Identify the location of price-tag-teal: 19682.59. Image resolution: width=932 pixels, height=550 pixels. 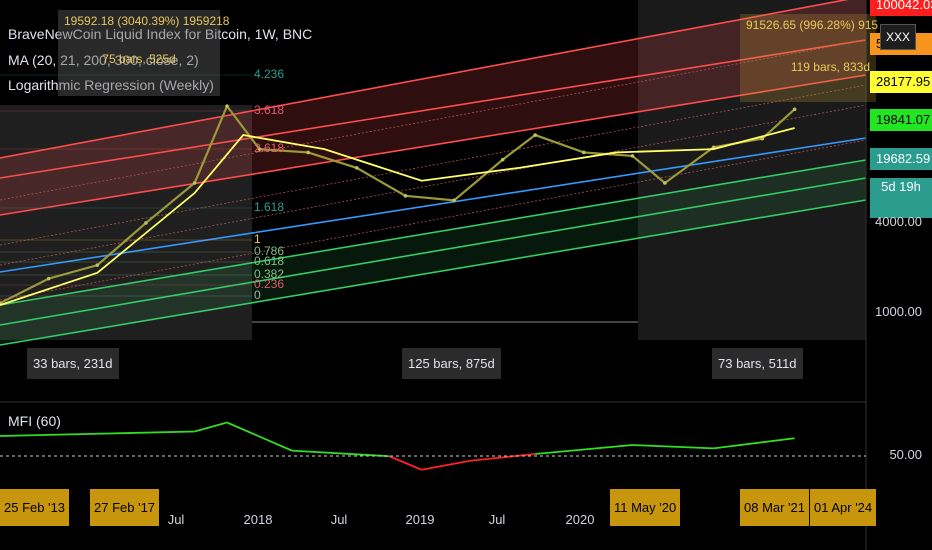
(901, 159).